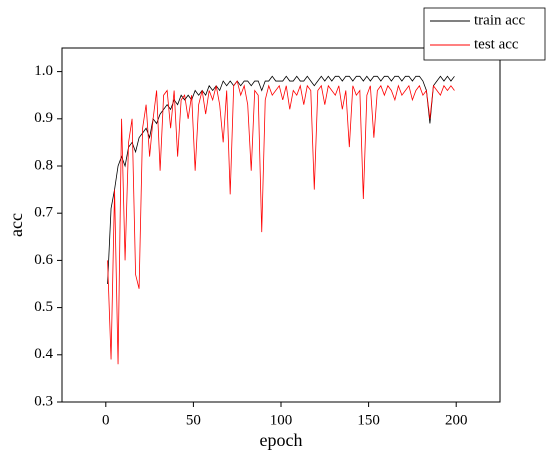 The image size is (550, 461). I want to click on x-tick-label: 150, so click(368, 420).